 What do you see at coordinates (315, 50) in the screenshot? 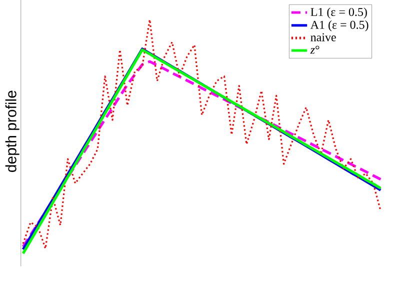
I see `legend-label: z°` at bounding box center [315, 50].